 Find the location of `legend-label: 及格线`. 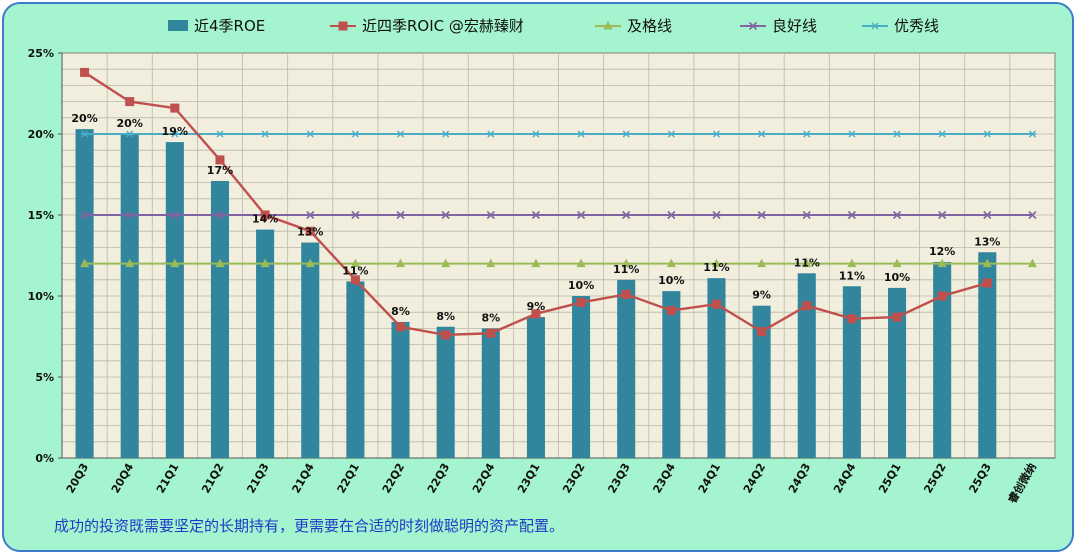

legend-label: 及格线 is located at coordinates (649, 26).